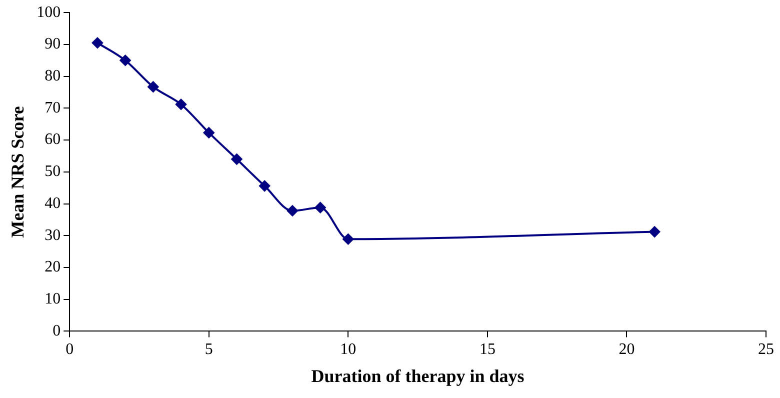 This screenshot has height=398, width=780. What do you see at coordinates (52, 171) in the screenshot?
I see `y-tick-label: 50` at bounding box center [52, 171].